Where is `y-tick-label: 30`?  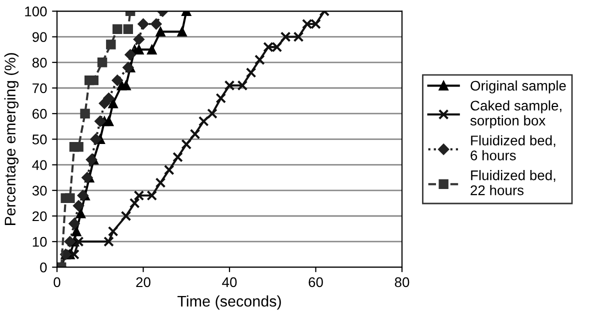
y-tick-label: 30 is located at coordinates (39, 191).